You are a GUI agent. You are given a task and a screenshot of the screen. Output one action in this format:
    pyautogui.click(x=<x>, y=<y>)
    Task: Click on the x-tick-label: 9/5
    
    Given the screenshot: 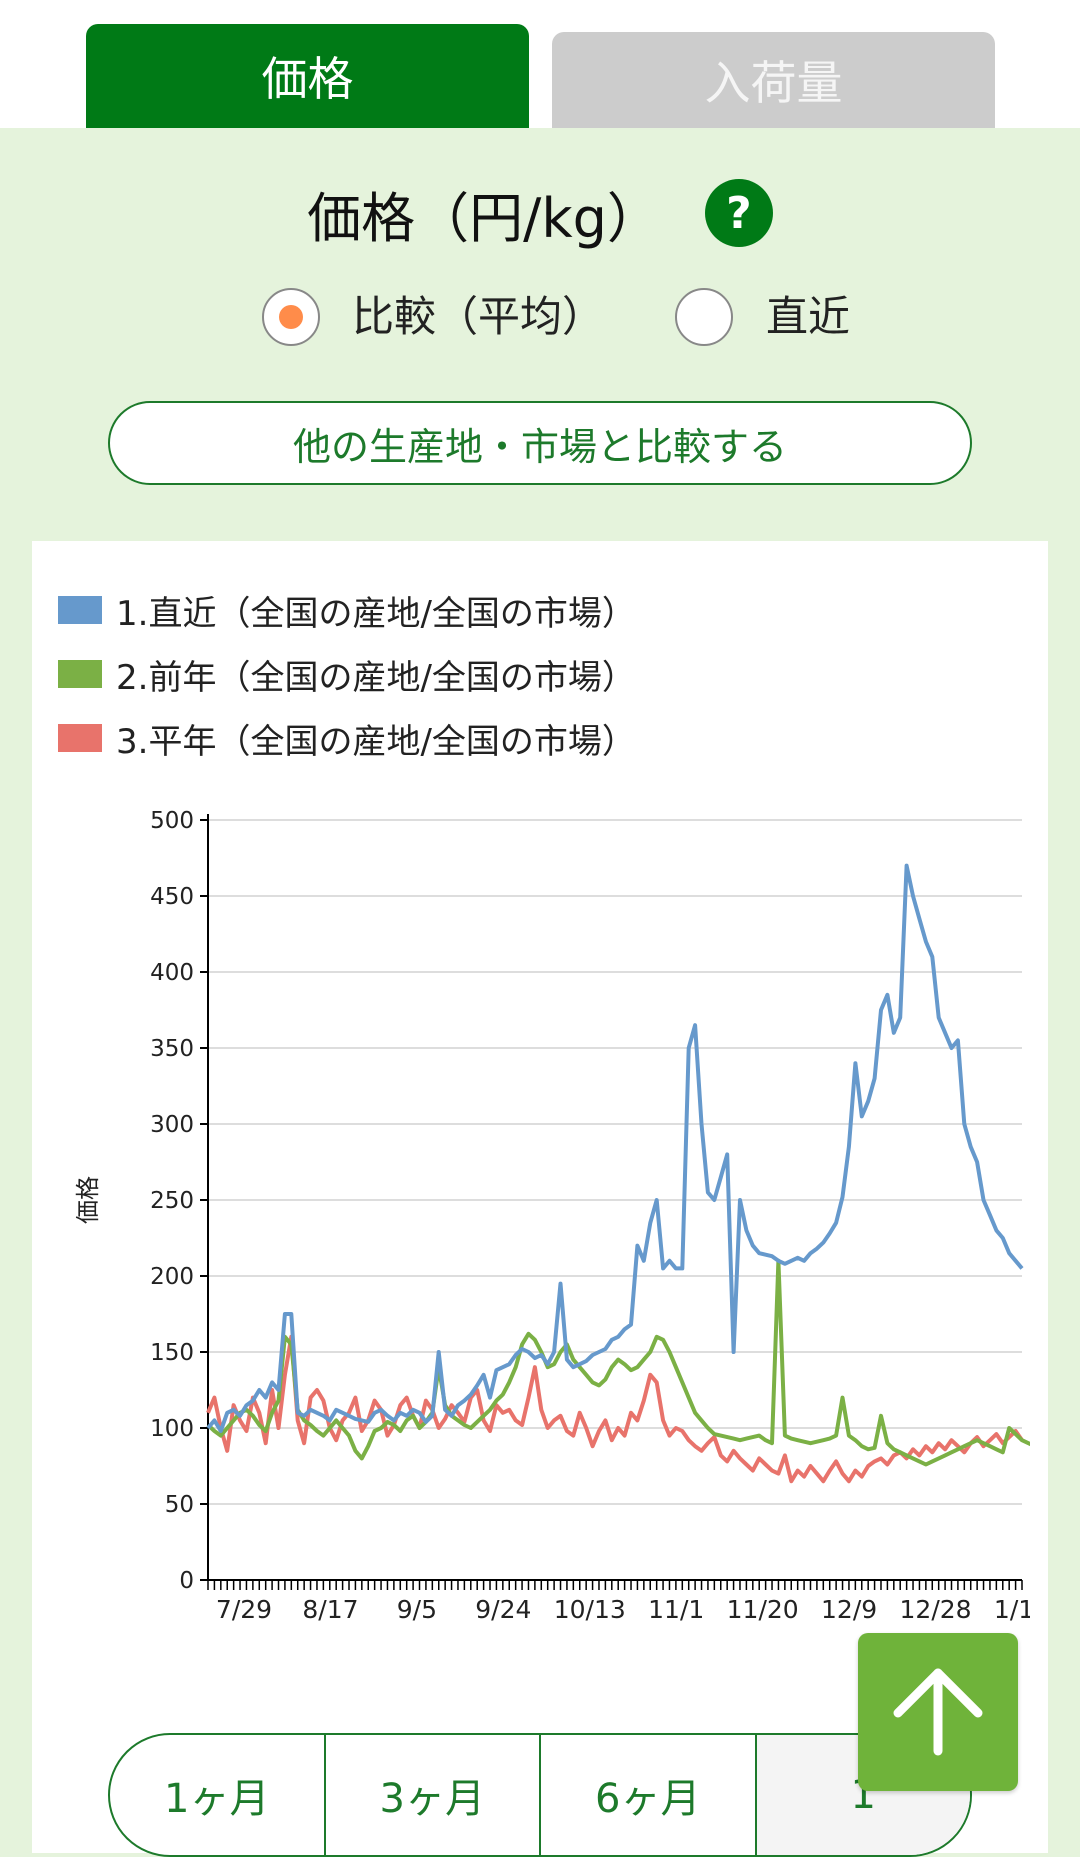 What is the action you would take?
    pyautogui.click(x=417, y=1609)
    